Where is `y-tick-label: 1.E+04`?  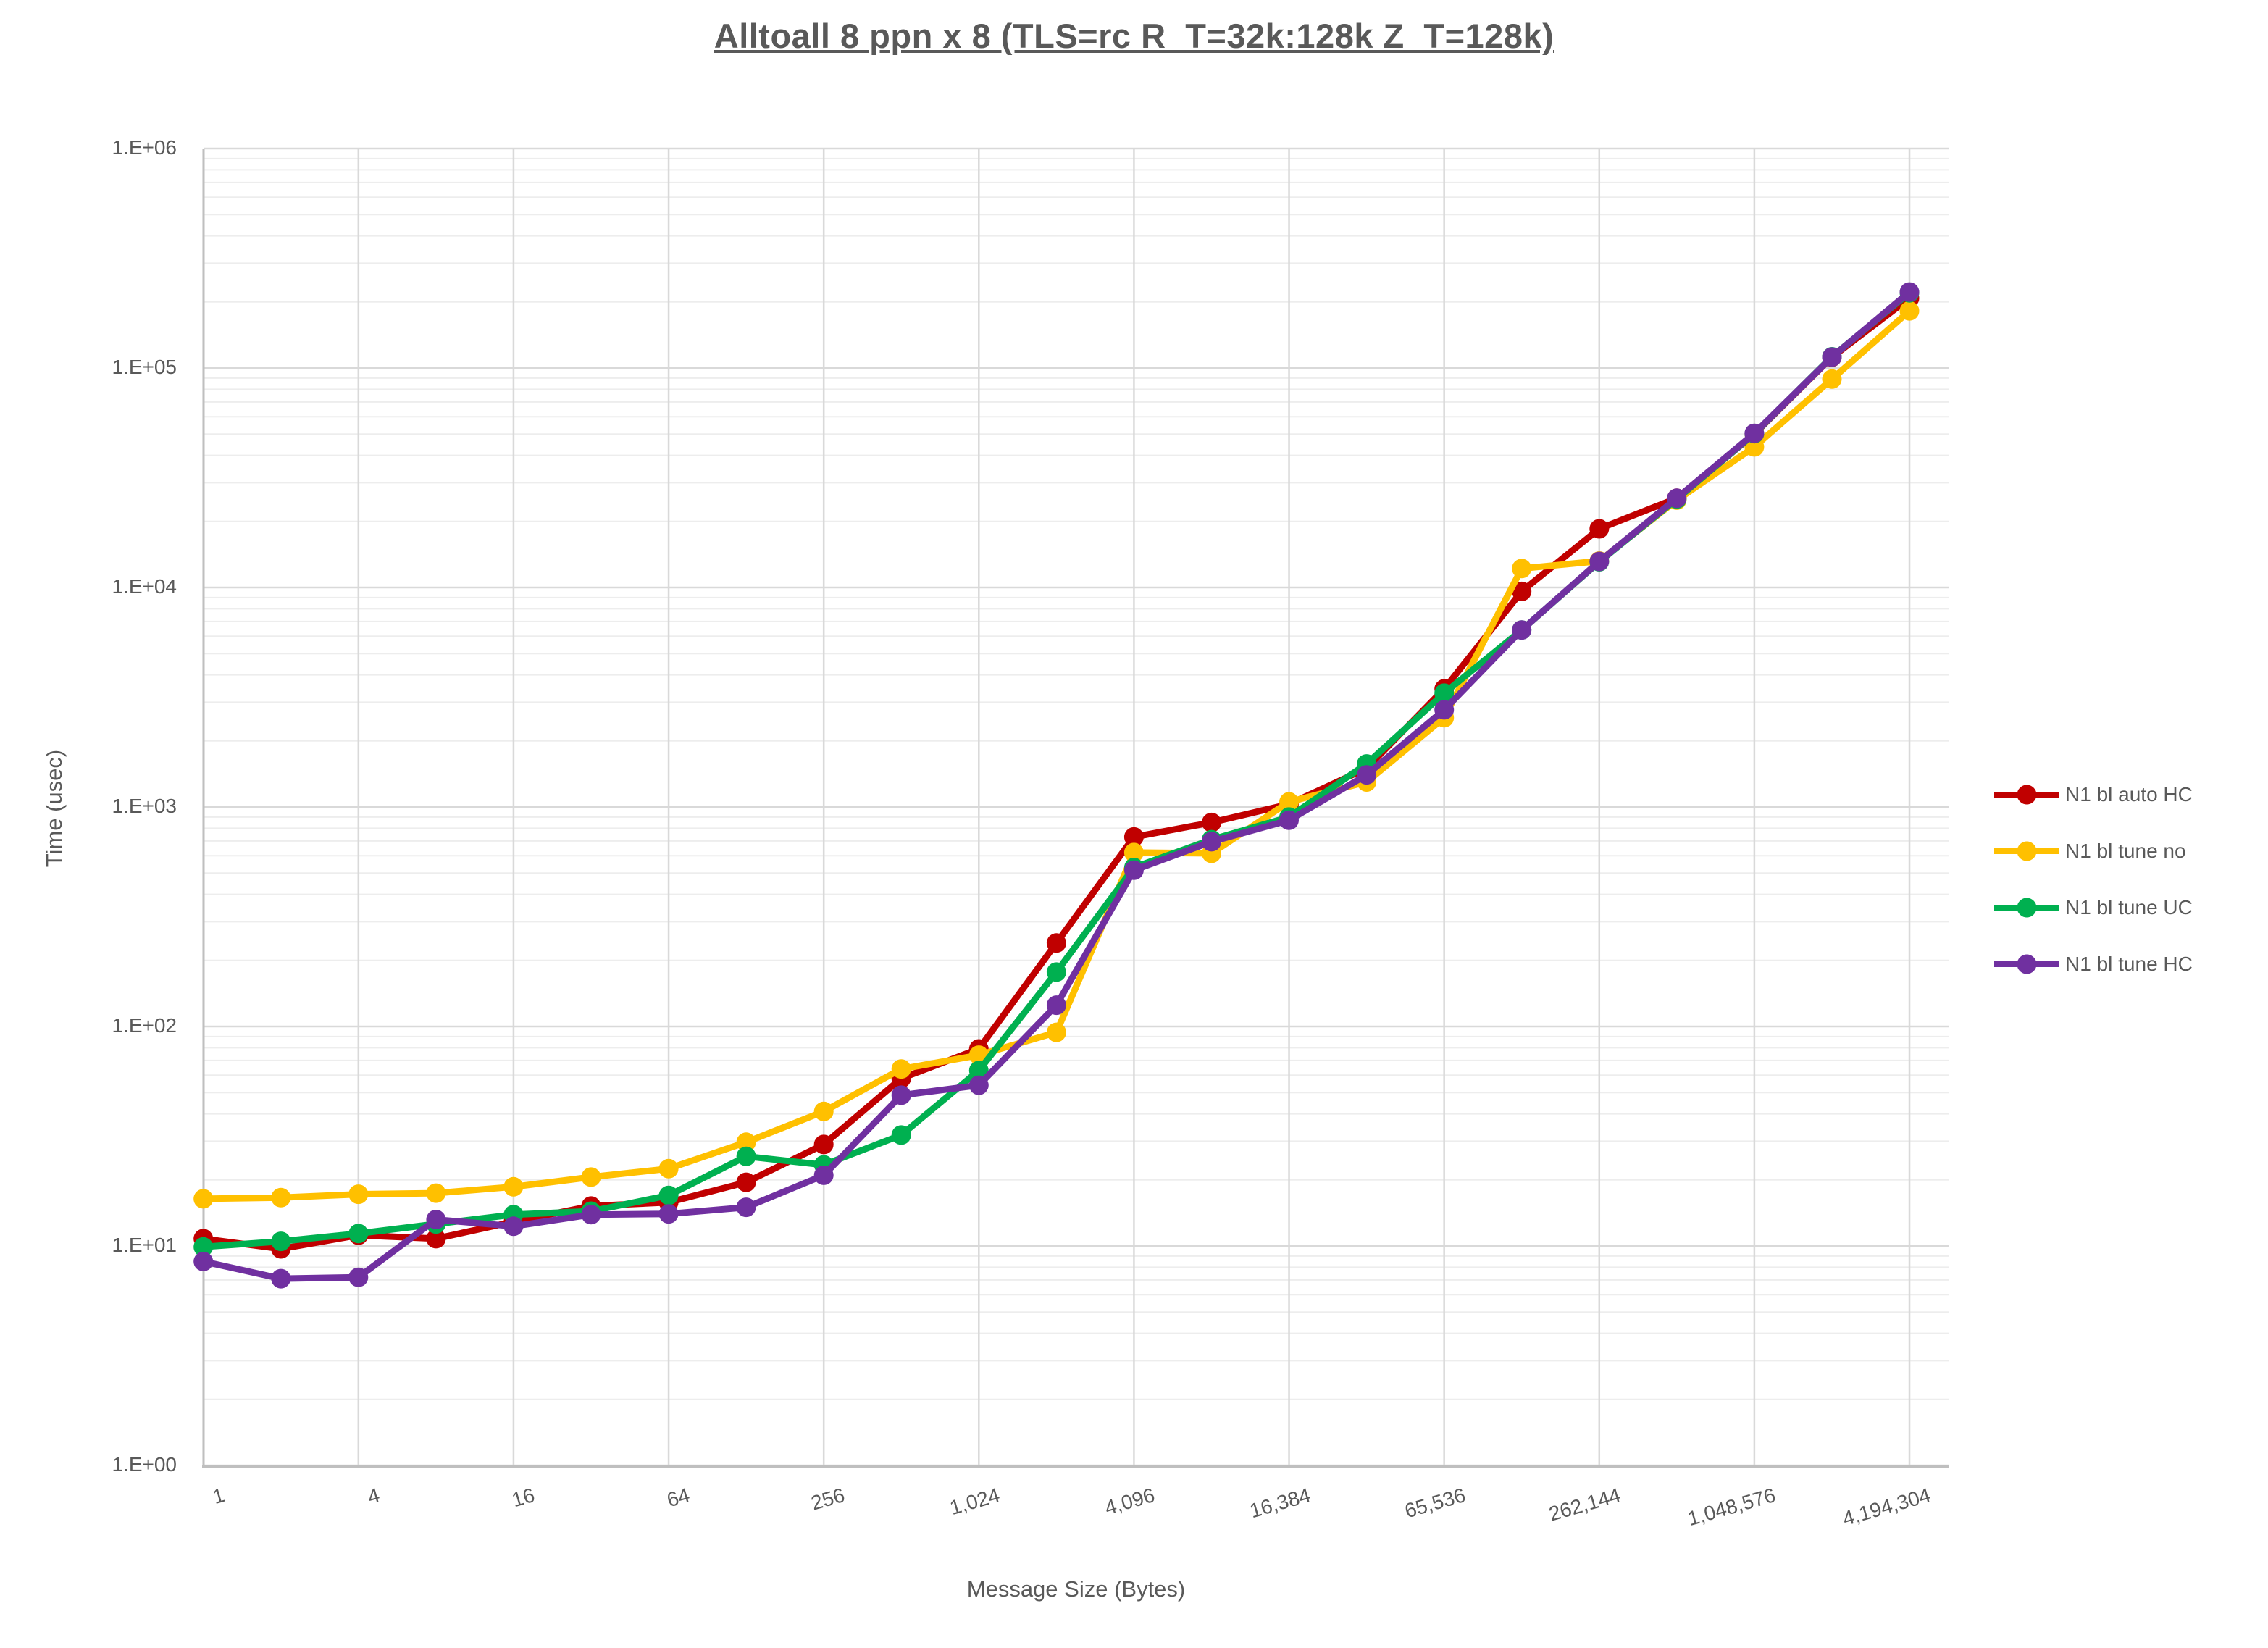 y-tick-label: 1.E+04 is located at coordinates (145, 586).